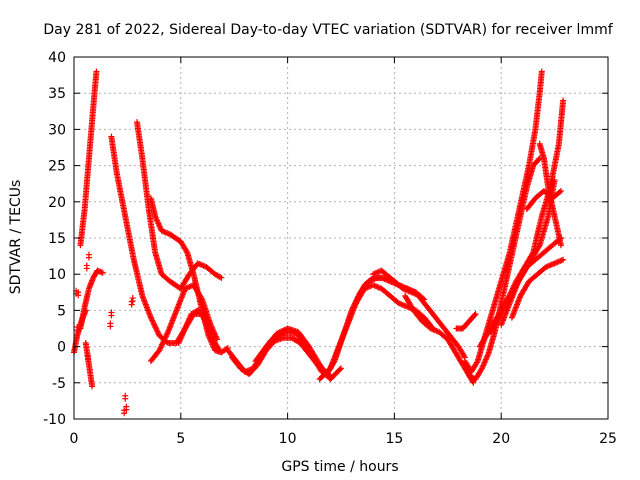  I want to click on y-tick-label: 25, so click(57, 167).